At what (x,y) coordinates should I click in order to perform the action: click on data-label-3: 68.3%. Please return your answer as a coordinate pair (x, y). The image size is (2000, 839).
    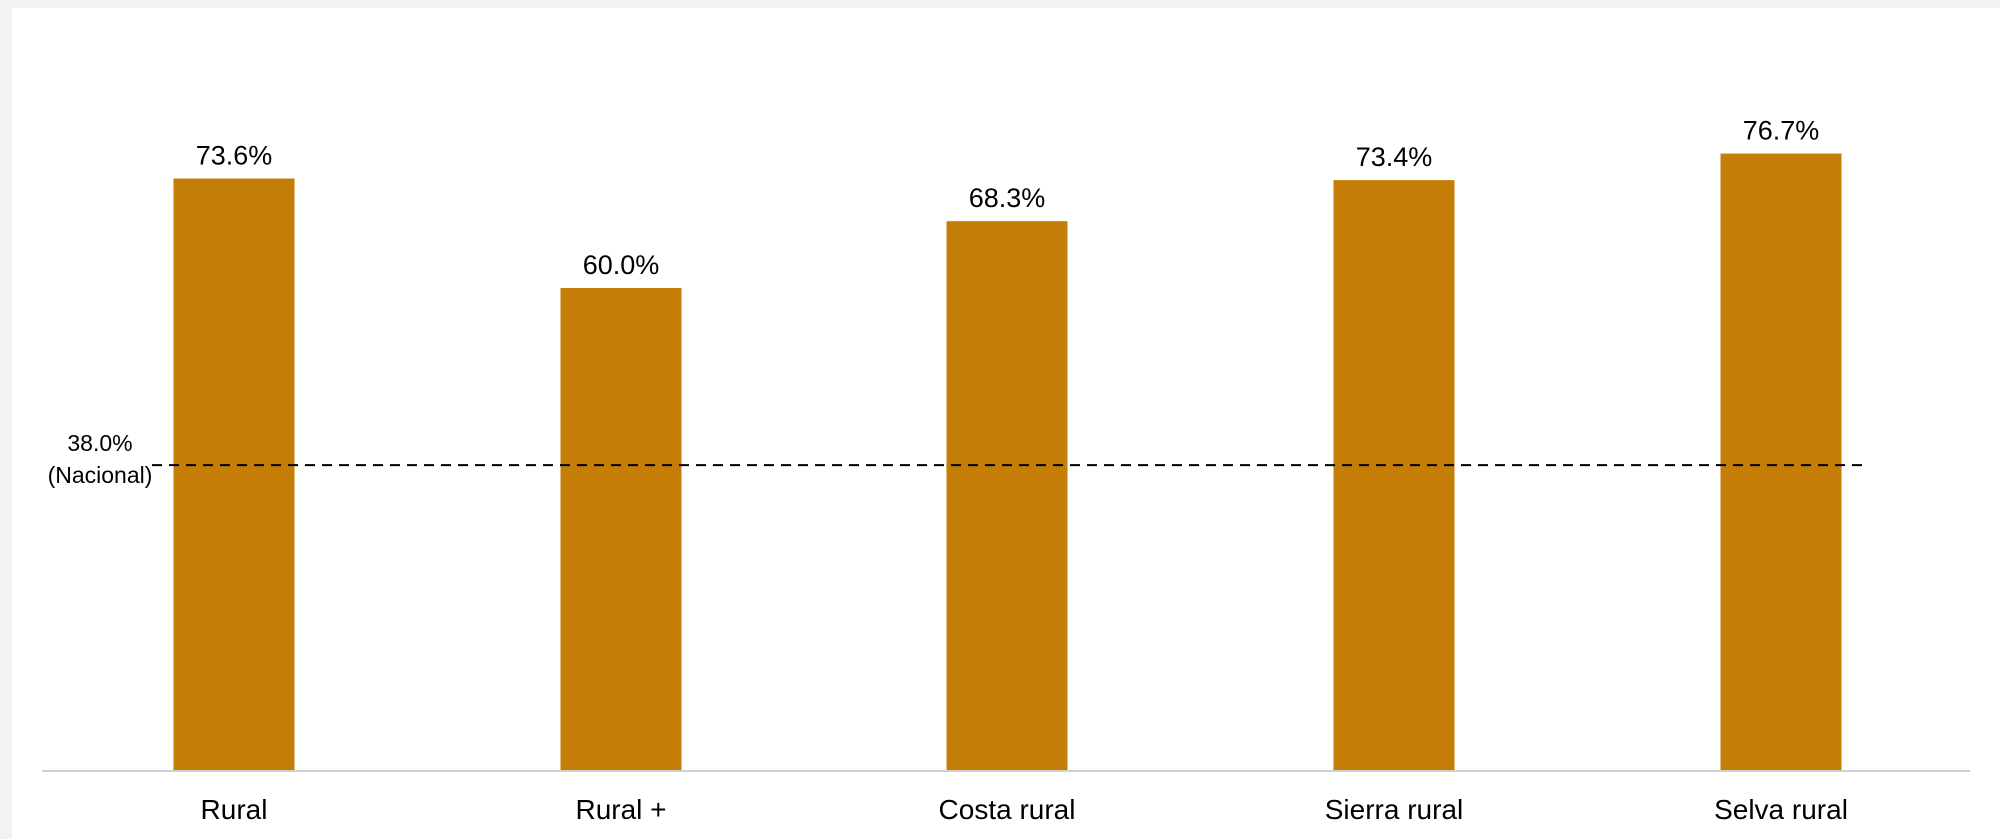
    Looking at the image, I should click on (1007, 198).